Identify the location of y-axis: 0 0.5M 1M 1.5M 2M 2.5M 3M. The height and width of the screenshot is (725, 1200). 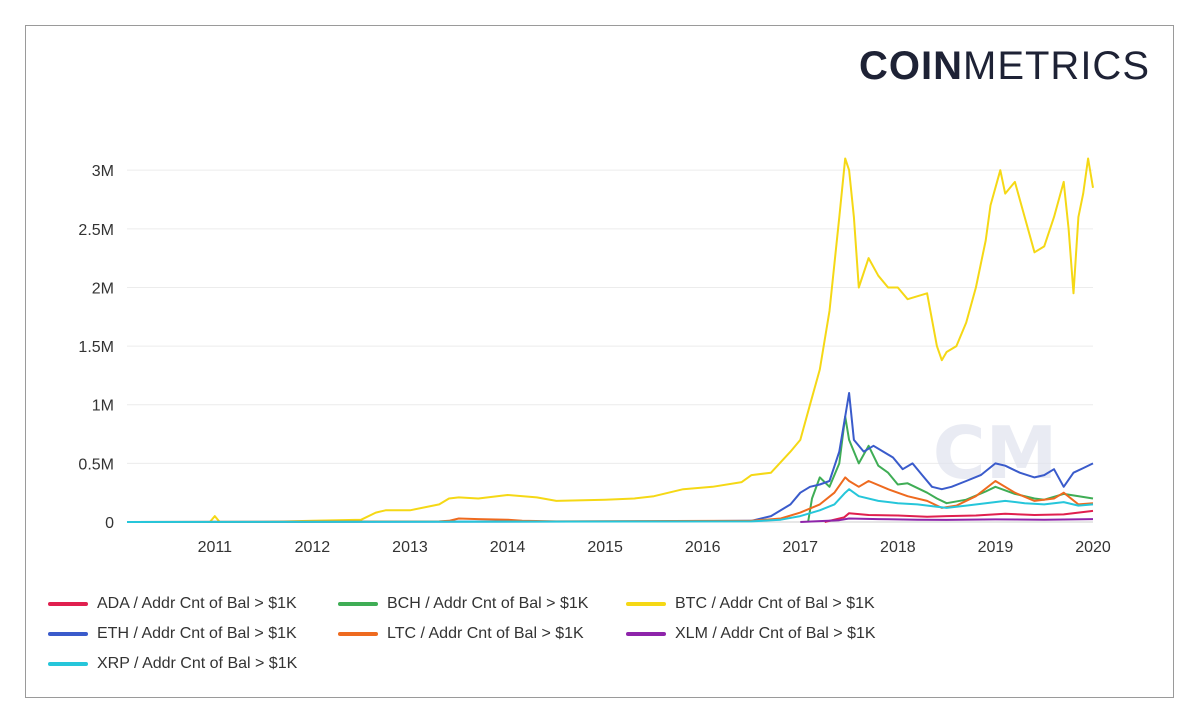
(96, 347).